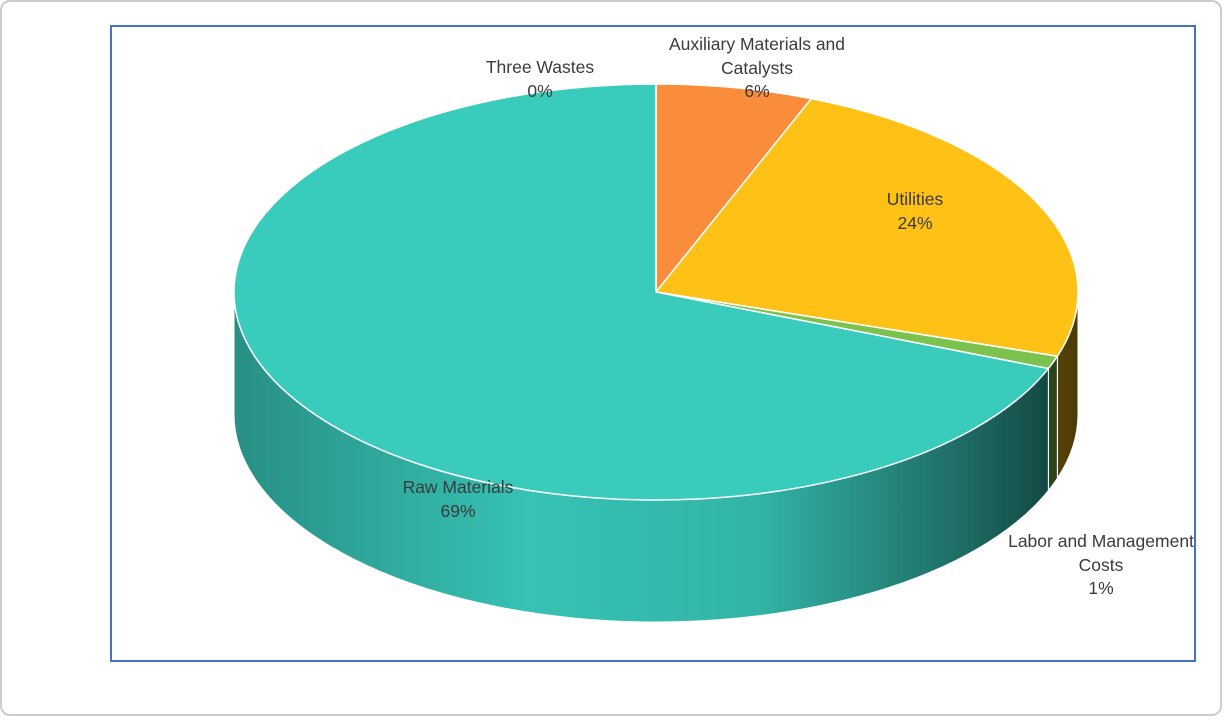 This screenshot has width=1226, height=725. Describe the element at coordinates (734, 188) in the screenshot. I see `pie-slice-auxiliary-materials-and-catalysts` at that location.